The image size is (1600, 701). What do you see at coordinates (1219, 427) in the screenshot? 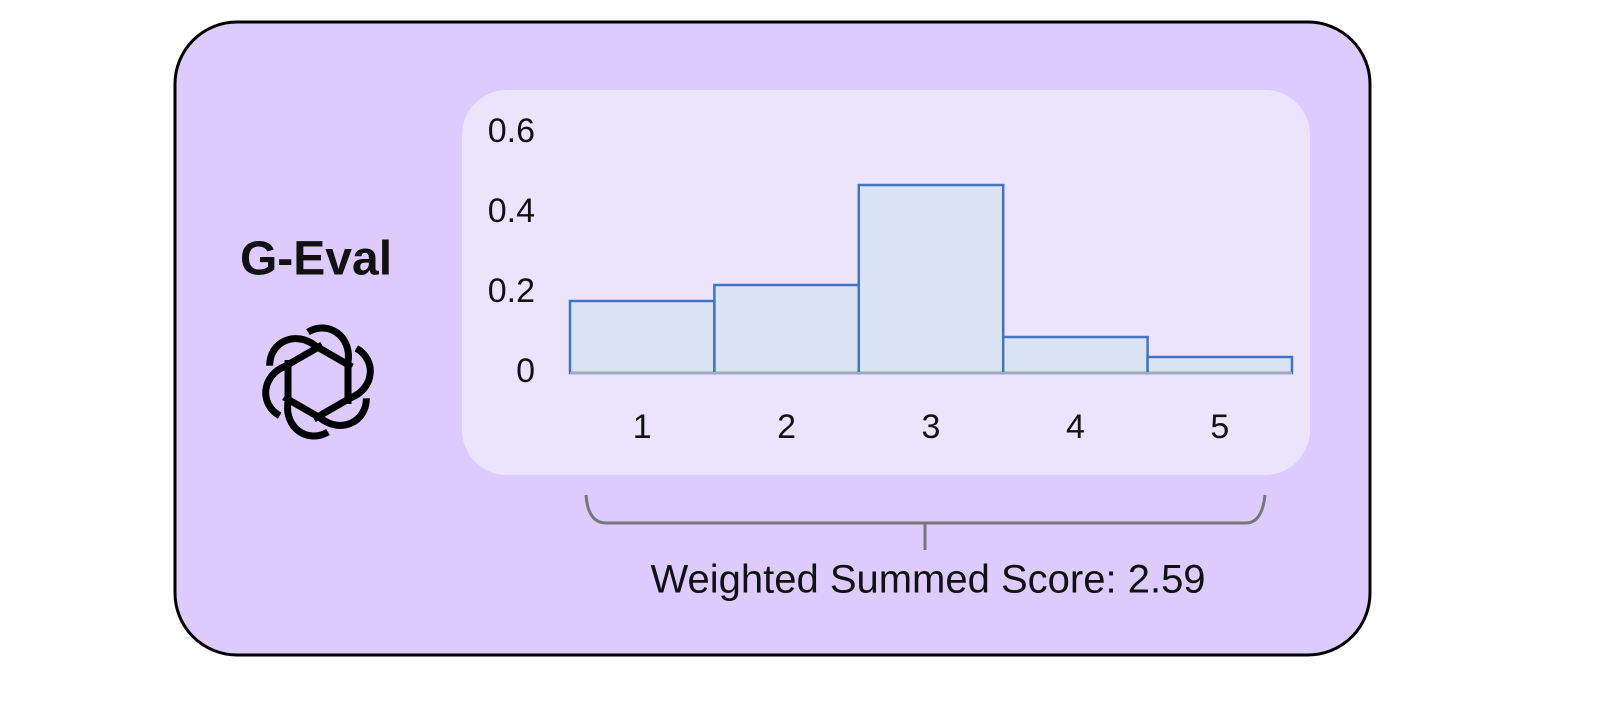
I see `x-tick-label: 5` at bounding box center [1219, 427].